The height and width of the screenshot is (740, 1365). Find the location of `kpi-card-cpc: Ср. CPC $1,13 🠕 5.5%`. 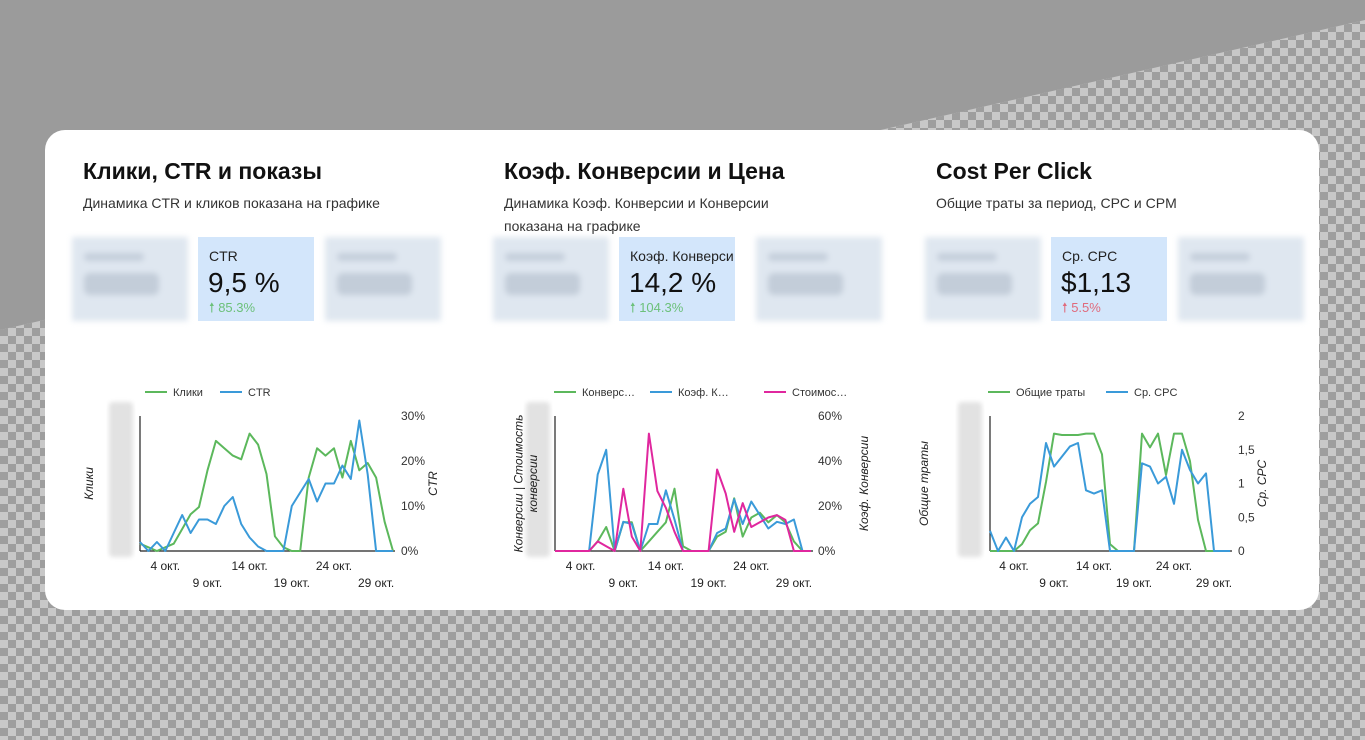

kpi-card-cpc: Ср. CPC $1,13 🠕 5.5% is located at coordinates (1109, 279).